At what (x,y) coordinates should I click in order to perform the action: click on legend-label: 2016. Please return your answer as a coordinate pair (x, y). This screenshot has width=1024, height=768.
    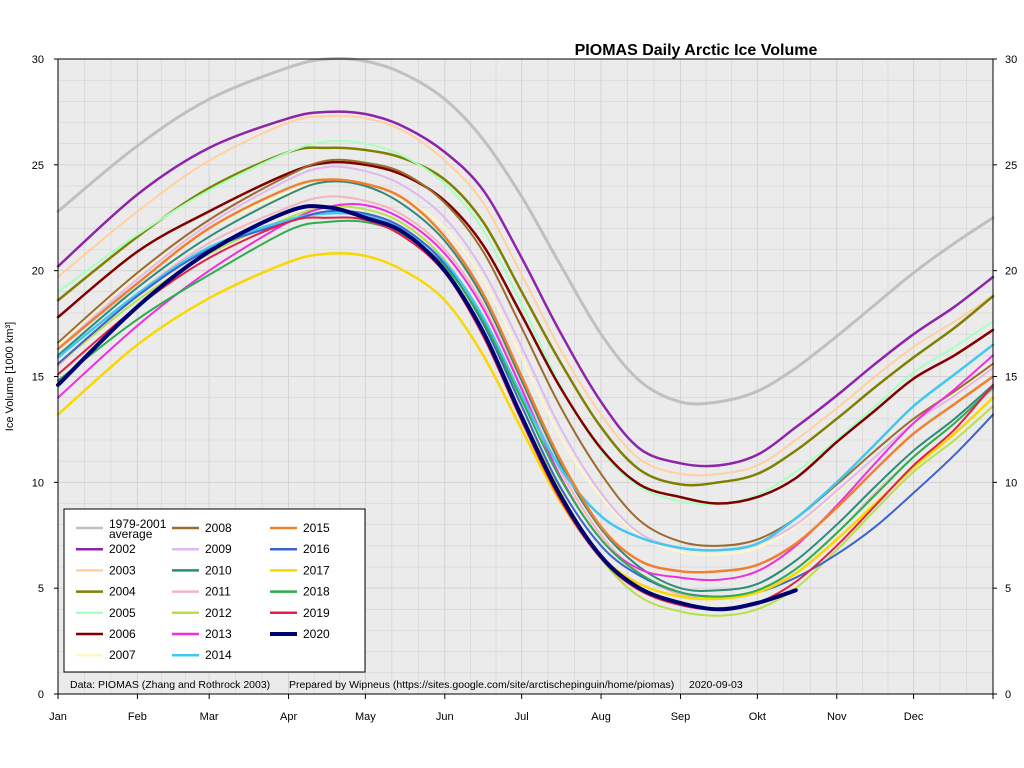
    Looking at the image, I should click on (316, 549).